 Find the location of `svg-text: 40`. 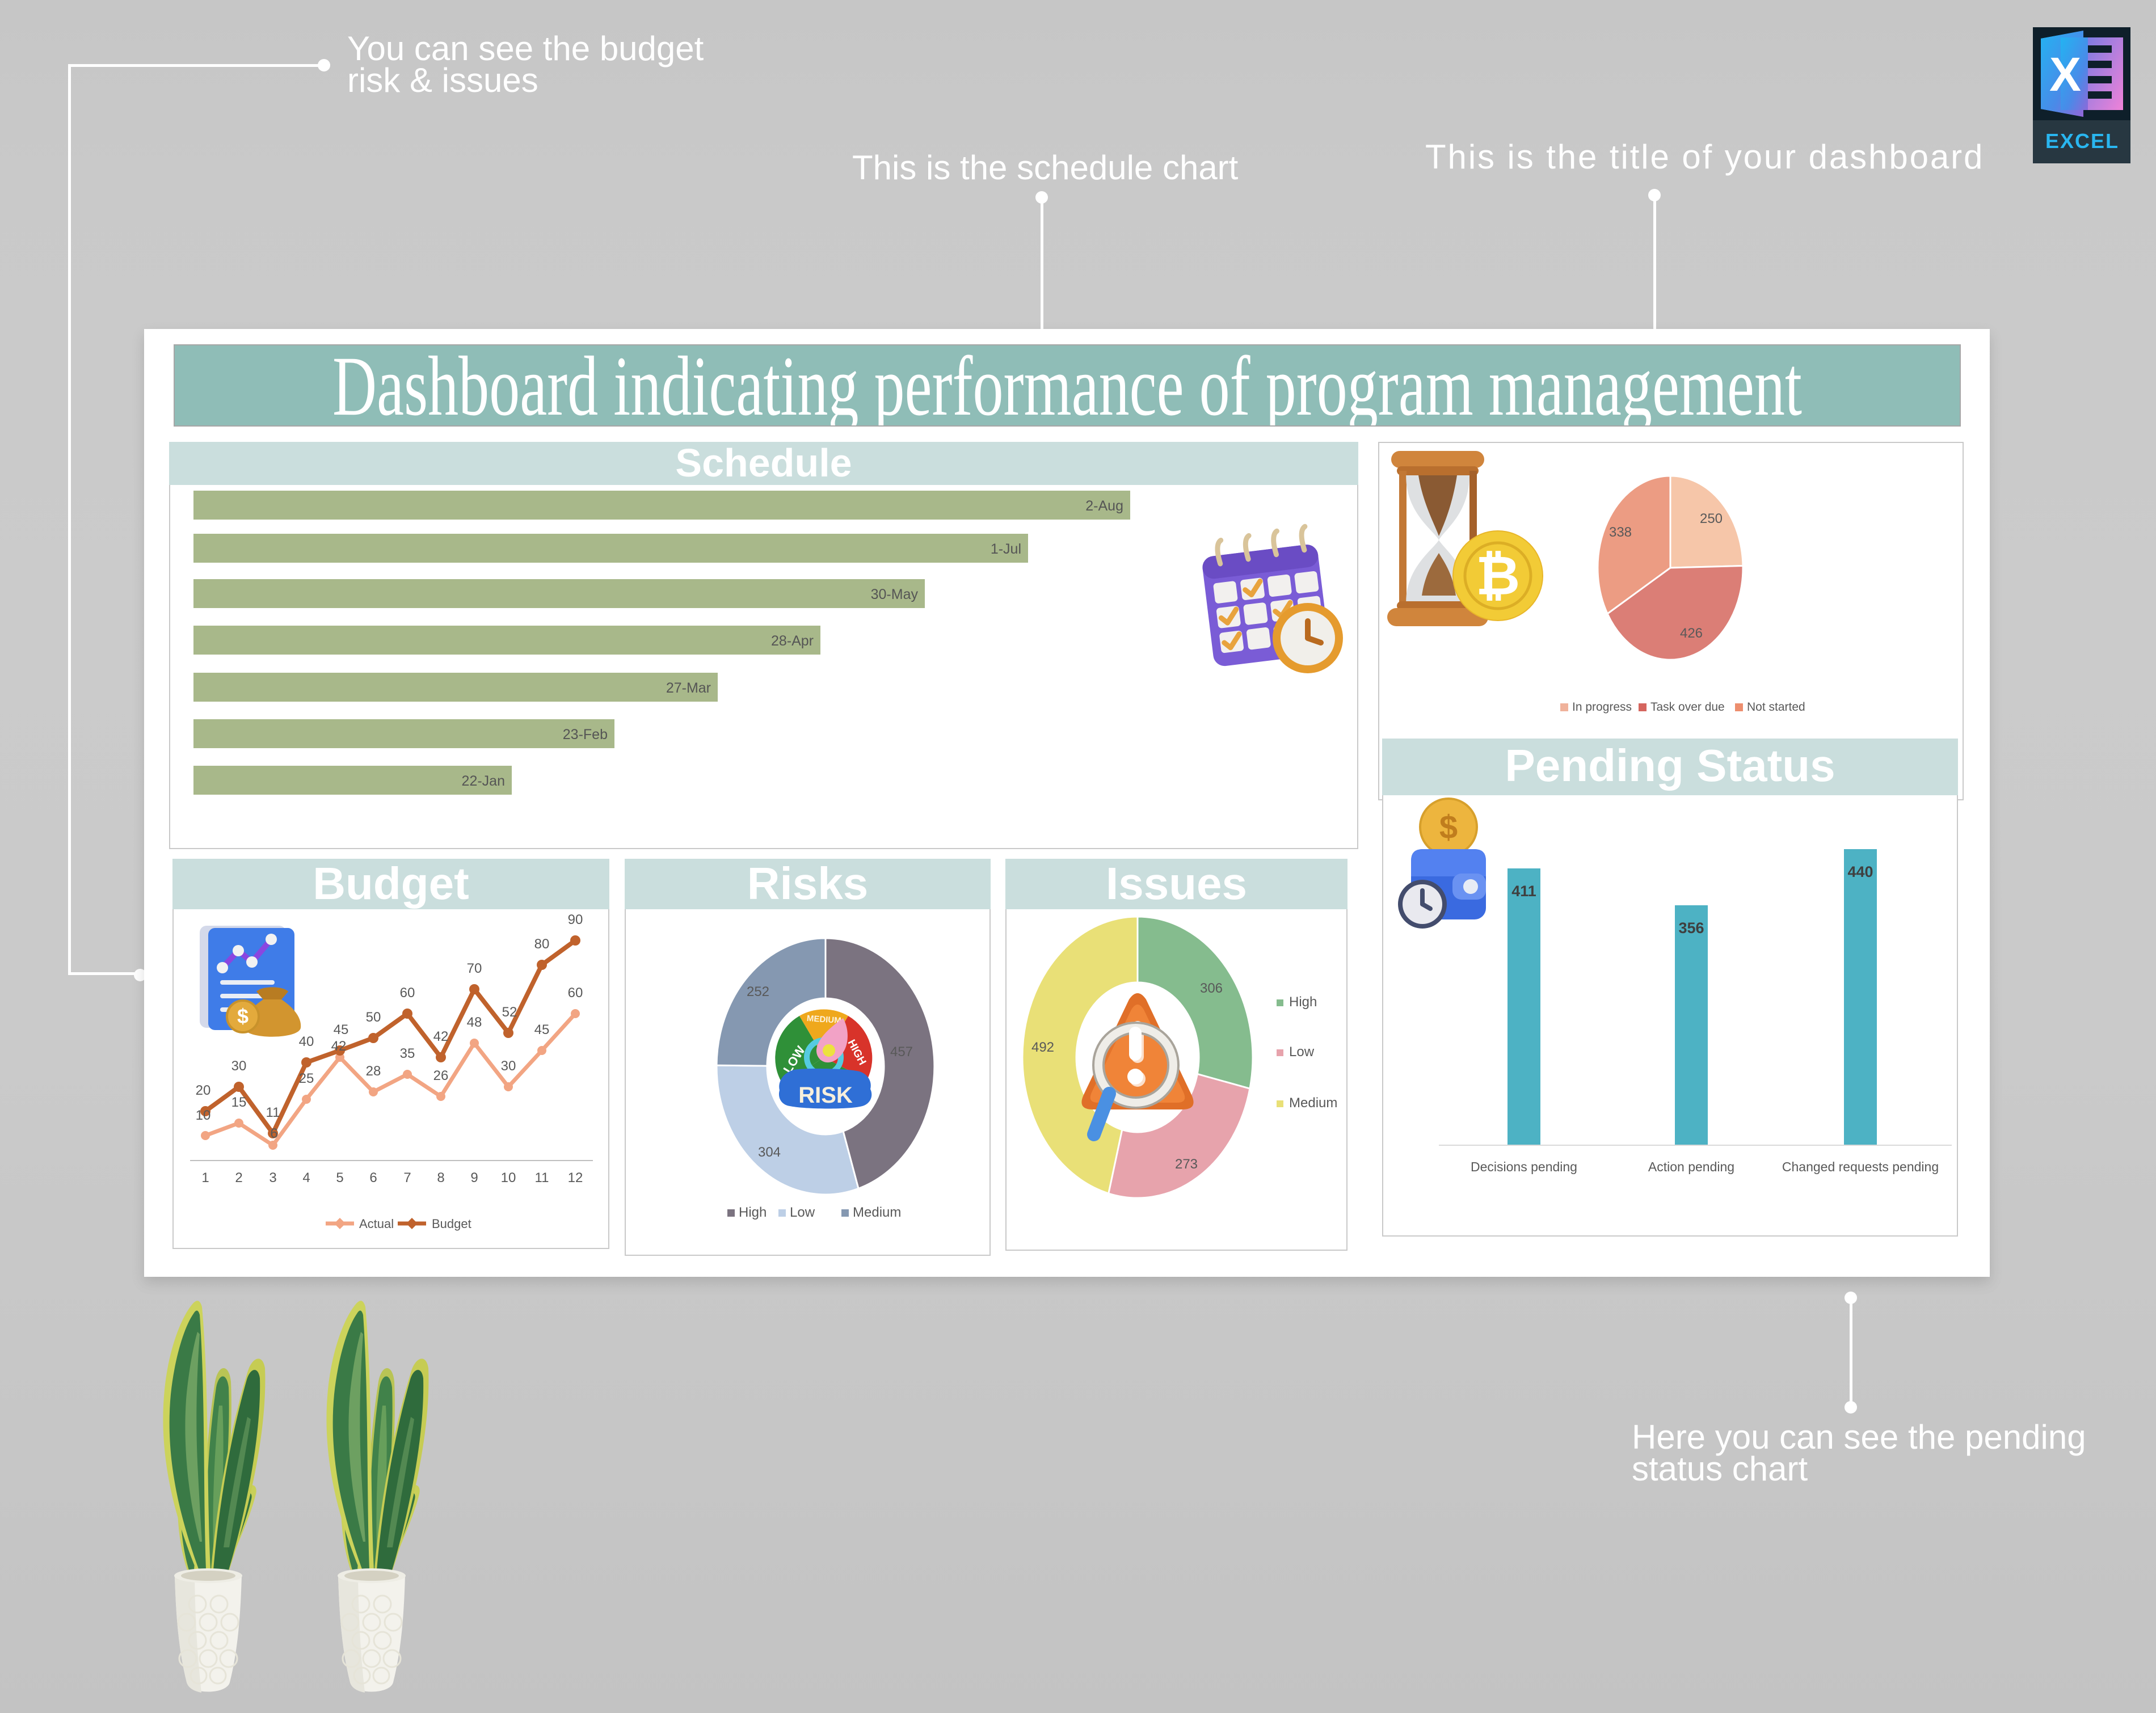

svg-text: 40 is located at coordinates (307, 1041).